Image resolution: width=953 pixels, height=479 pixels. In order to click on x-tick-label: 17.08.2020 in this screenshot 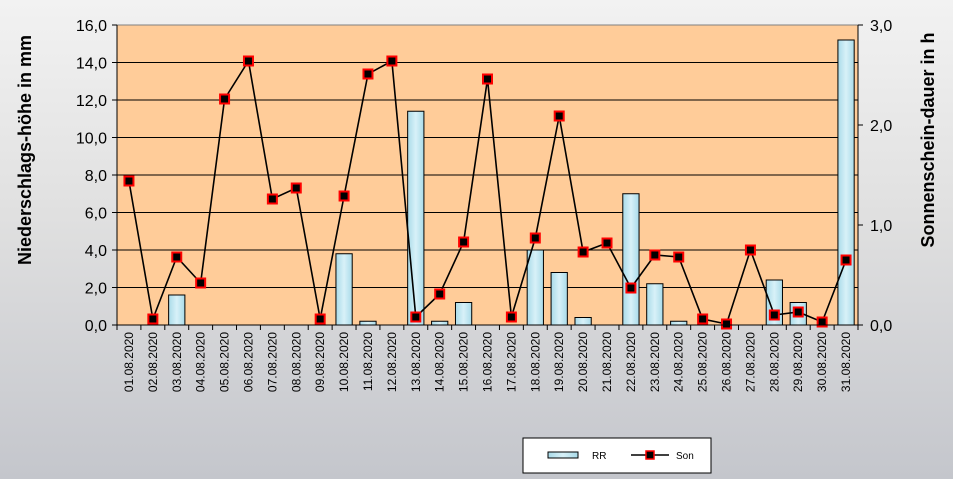, I will do `click(511, 362)`.